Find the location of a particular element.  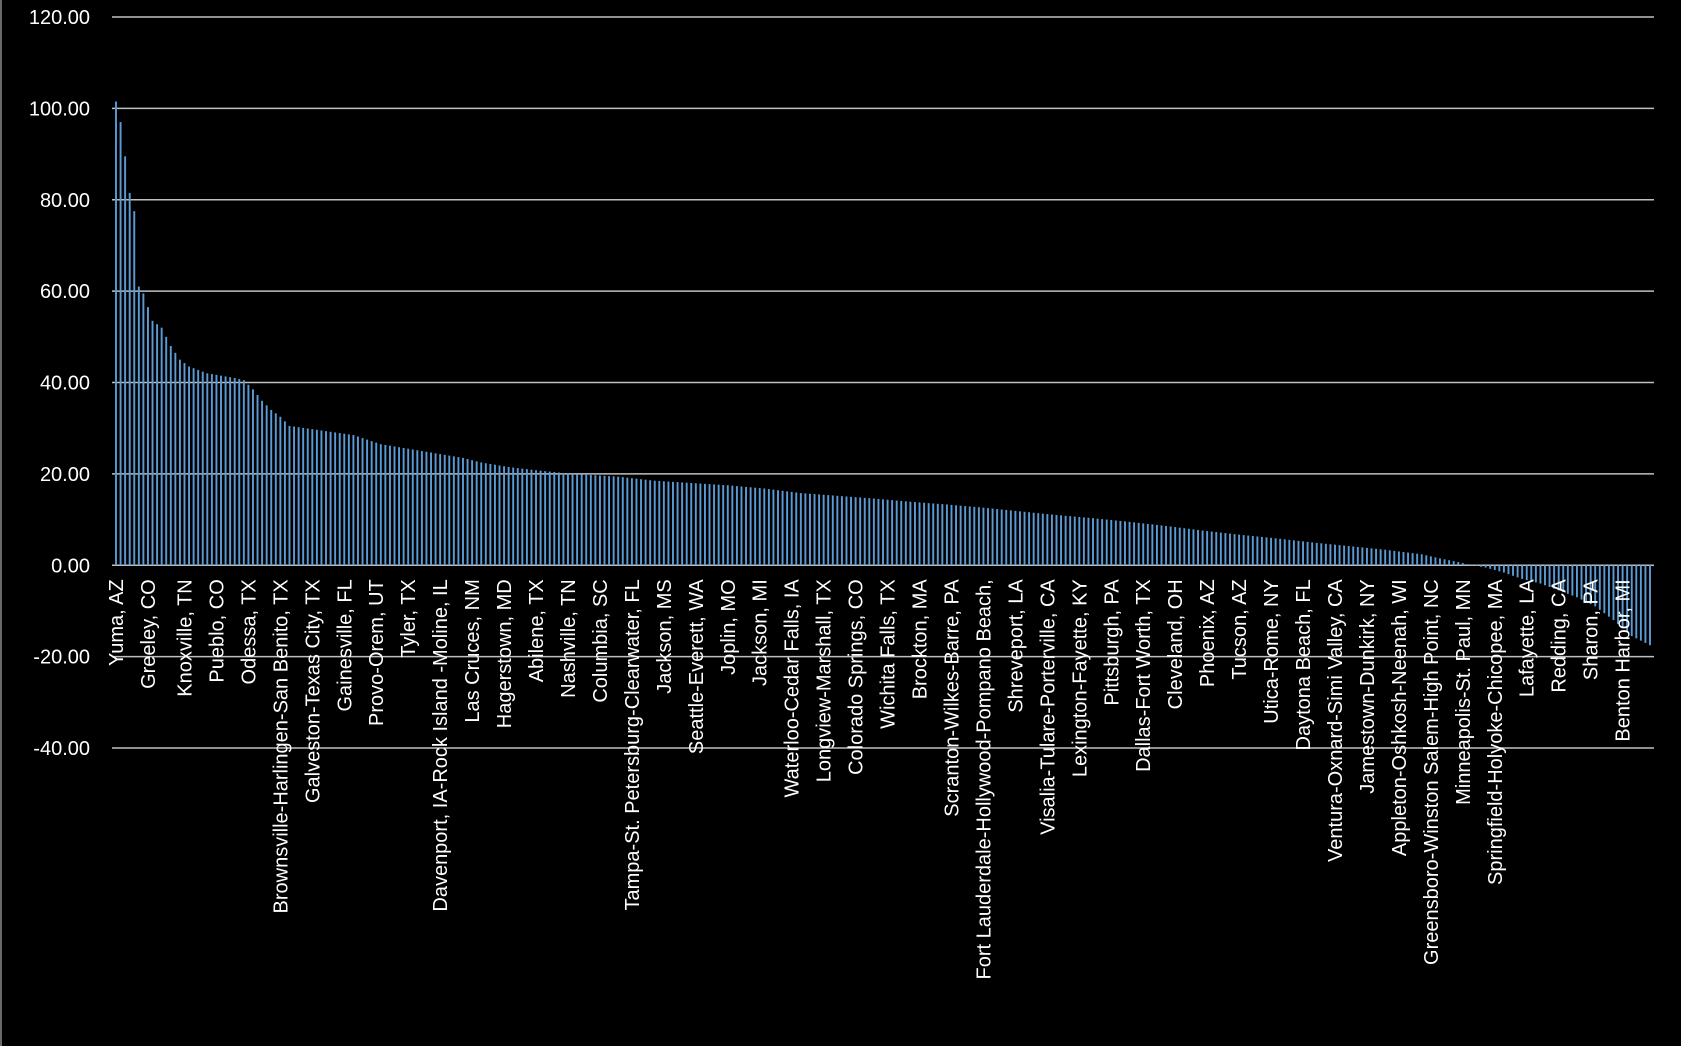

x-tick-label: Joplin, MO is located at coordinates (729, 627).